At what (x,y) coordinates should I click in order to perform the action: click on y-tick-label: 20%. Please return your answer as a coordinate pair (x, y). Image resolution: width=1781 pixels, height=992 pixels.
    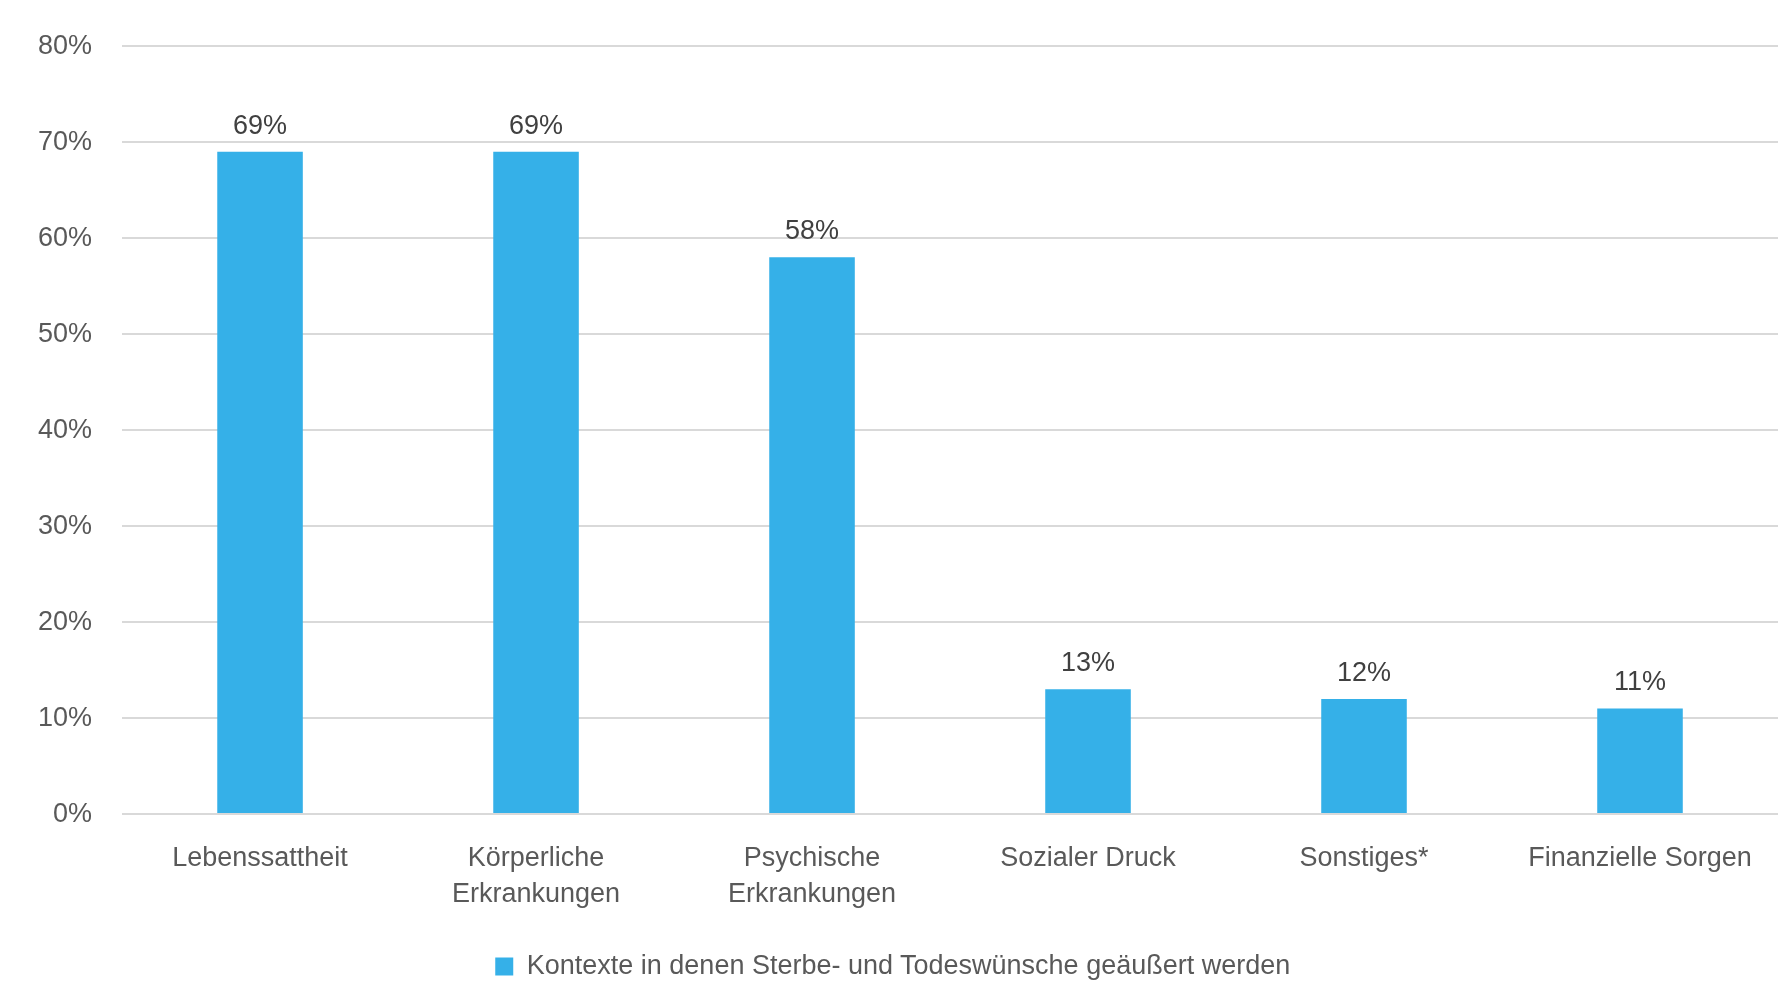
    Looking at the image, I should click on (65, 620).